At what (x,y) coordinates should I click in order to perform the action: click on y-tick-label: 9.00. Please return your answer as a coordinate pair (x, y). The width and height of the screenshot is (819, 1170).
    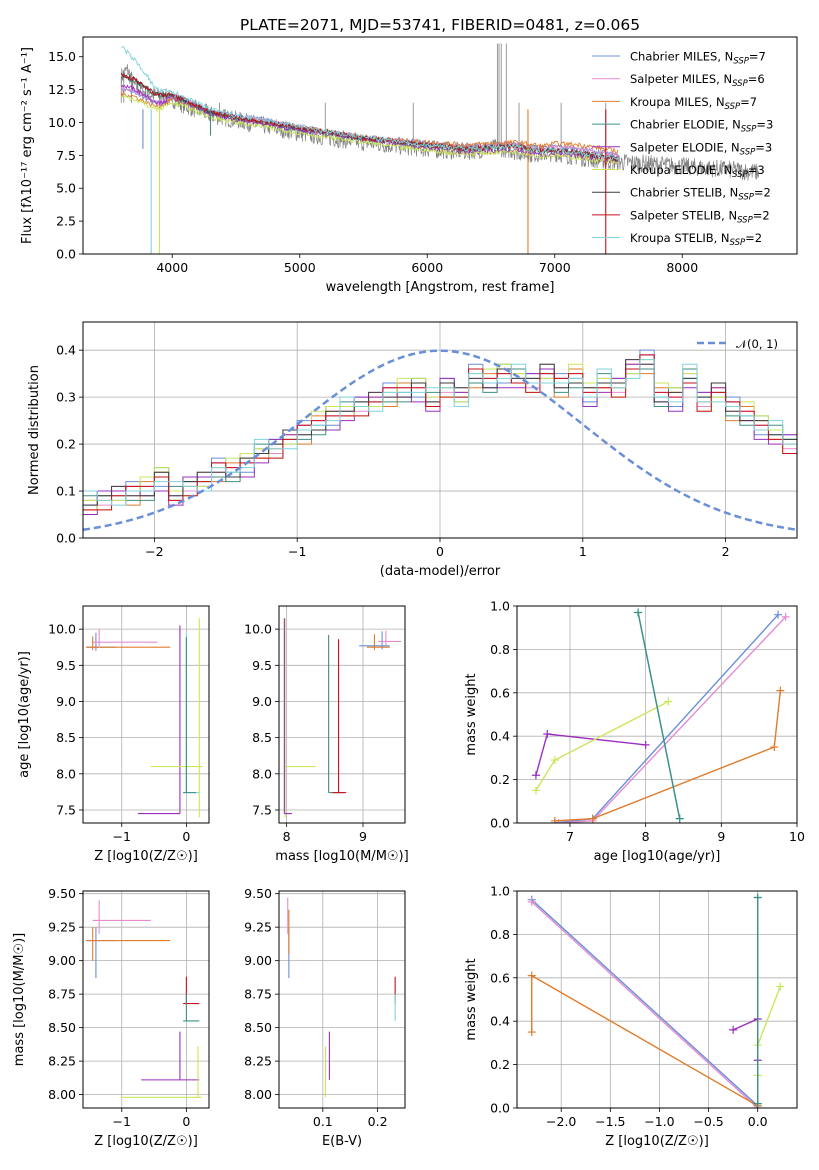
    Looking at the image, I should click on (62, 960).